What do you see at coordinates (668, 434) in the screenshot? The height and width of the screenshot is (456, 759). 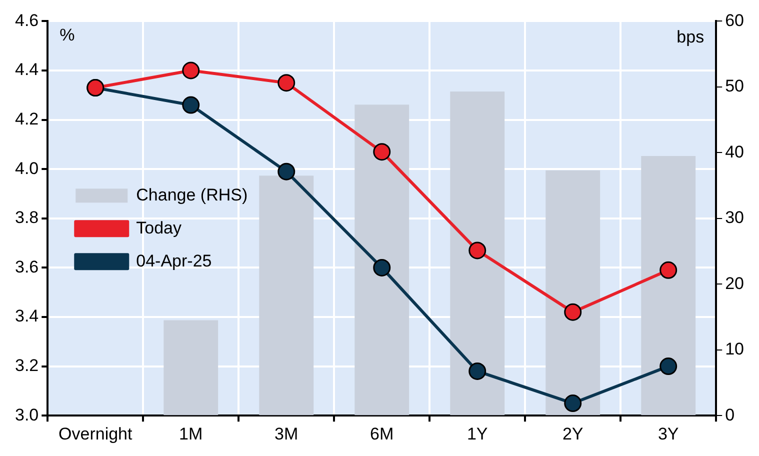 I see `x-tick-label: 3Y` at bounding box center [668, 434].